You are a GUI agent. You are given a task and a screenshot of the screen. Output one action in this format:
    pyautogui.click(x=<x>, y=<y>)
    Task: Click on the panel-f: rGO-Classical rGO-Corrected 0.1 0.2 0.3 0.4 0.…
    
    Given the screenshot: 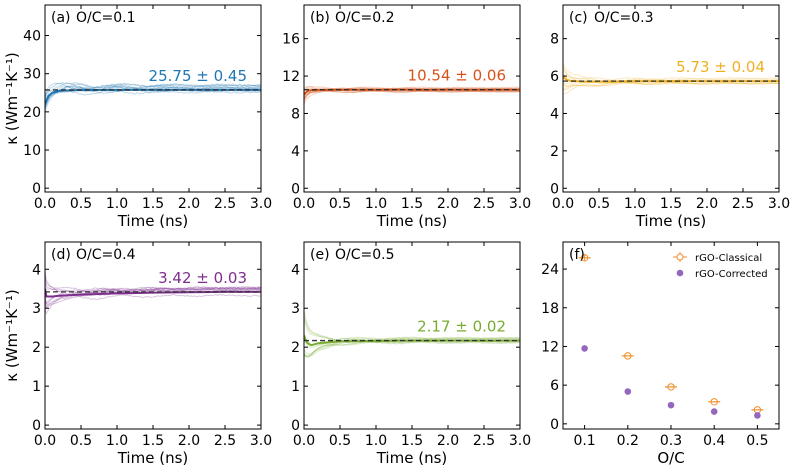 What is the action you would take?
    pyautogui.click(x=660, y=354)
    